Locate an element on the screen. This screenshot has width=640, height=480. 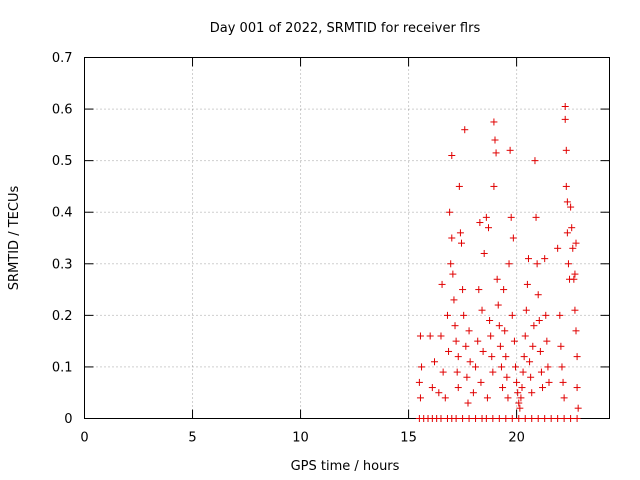
x-tick-label: 15 is located at coordinates (408, 438).